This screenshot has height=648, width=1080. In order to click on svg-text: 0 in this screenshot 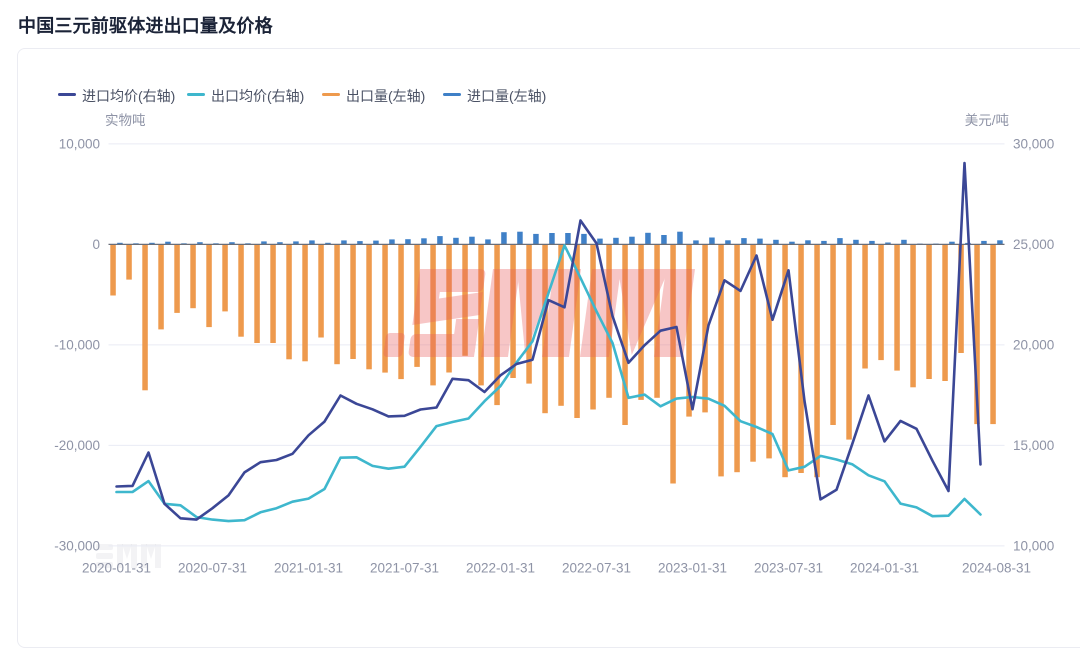, I will do `click(96, 244)`.